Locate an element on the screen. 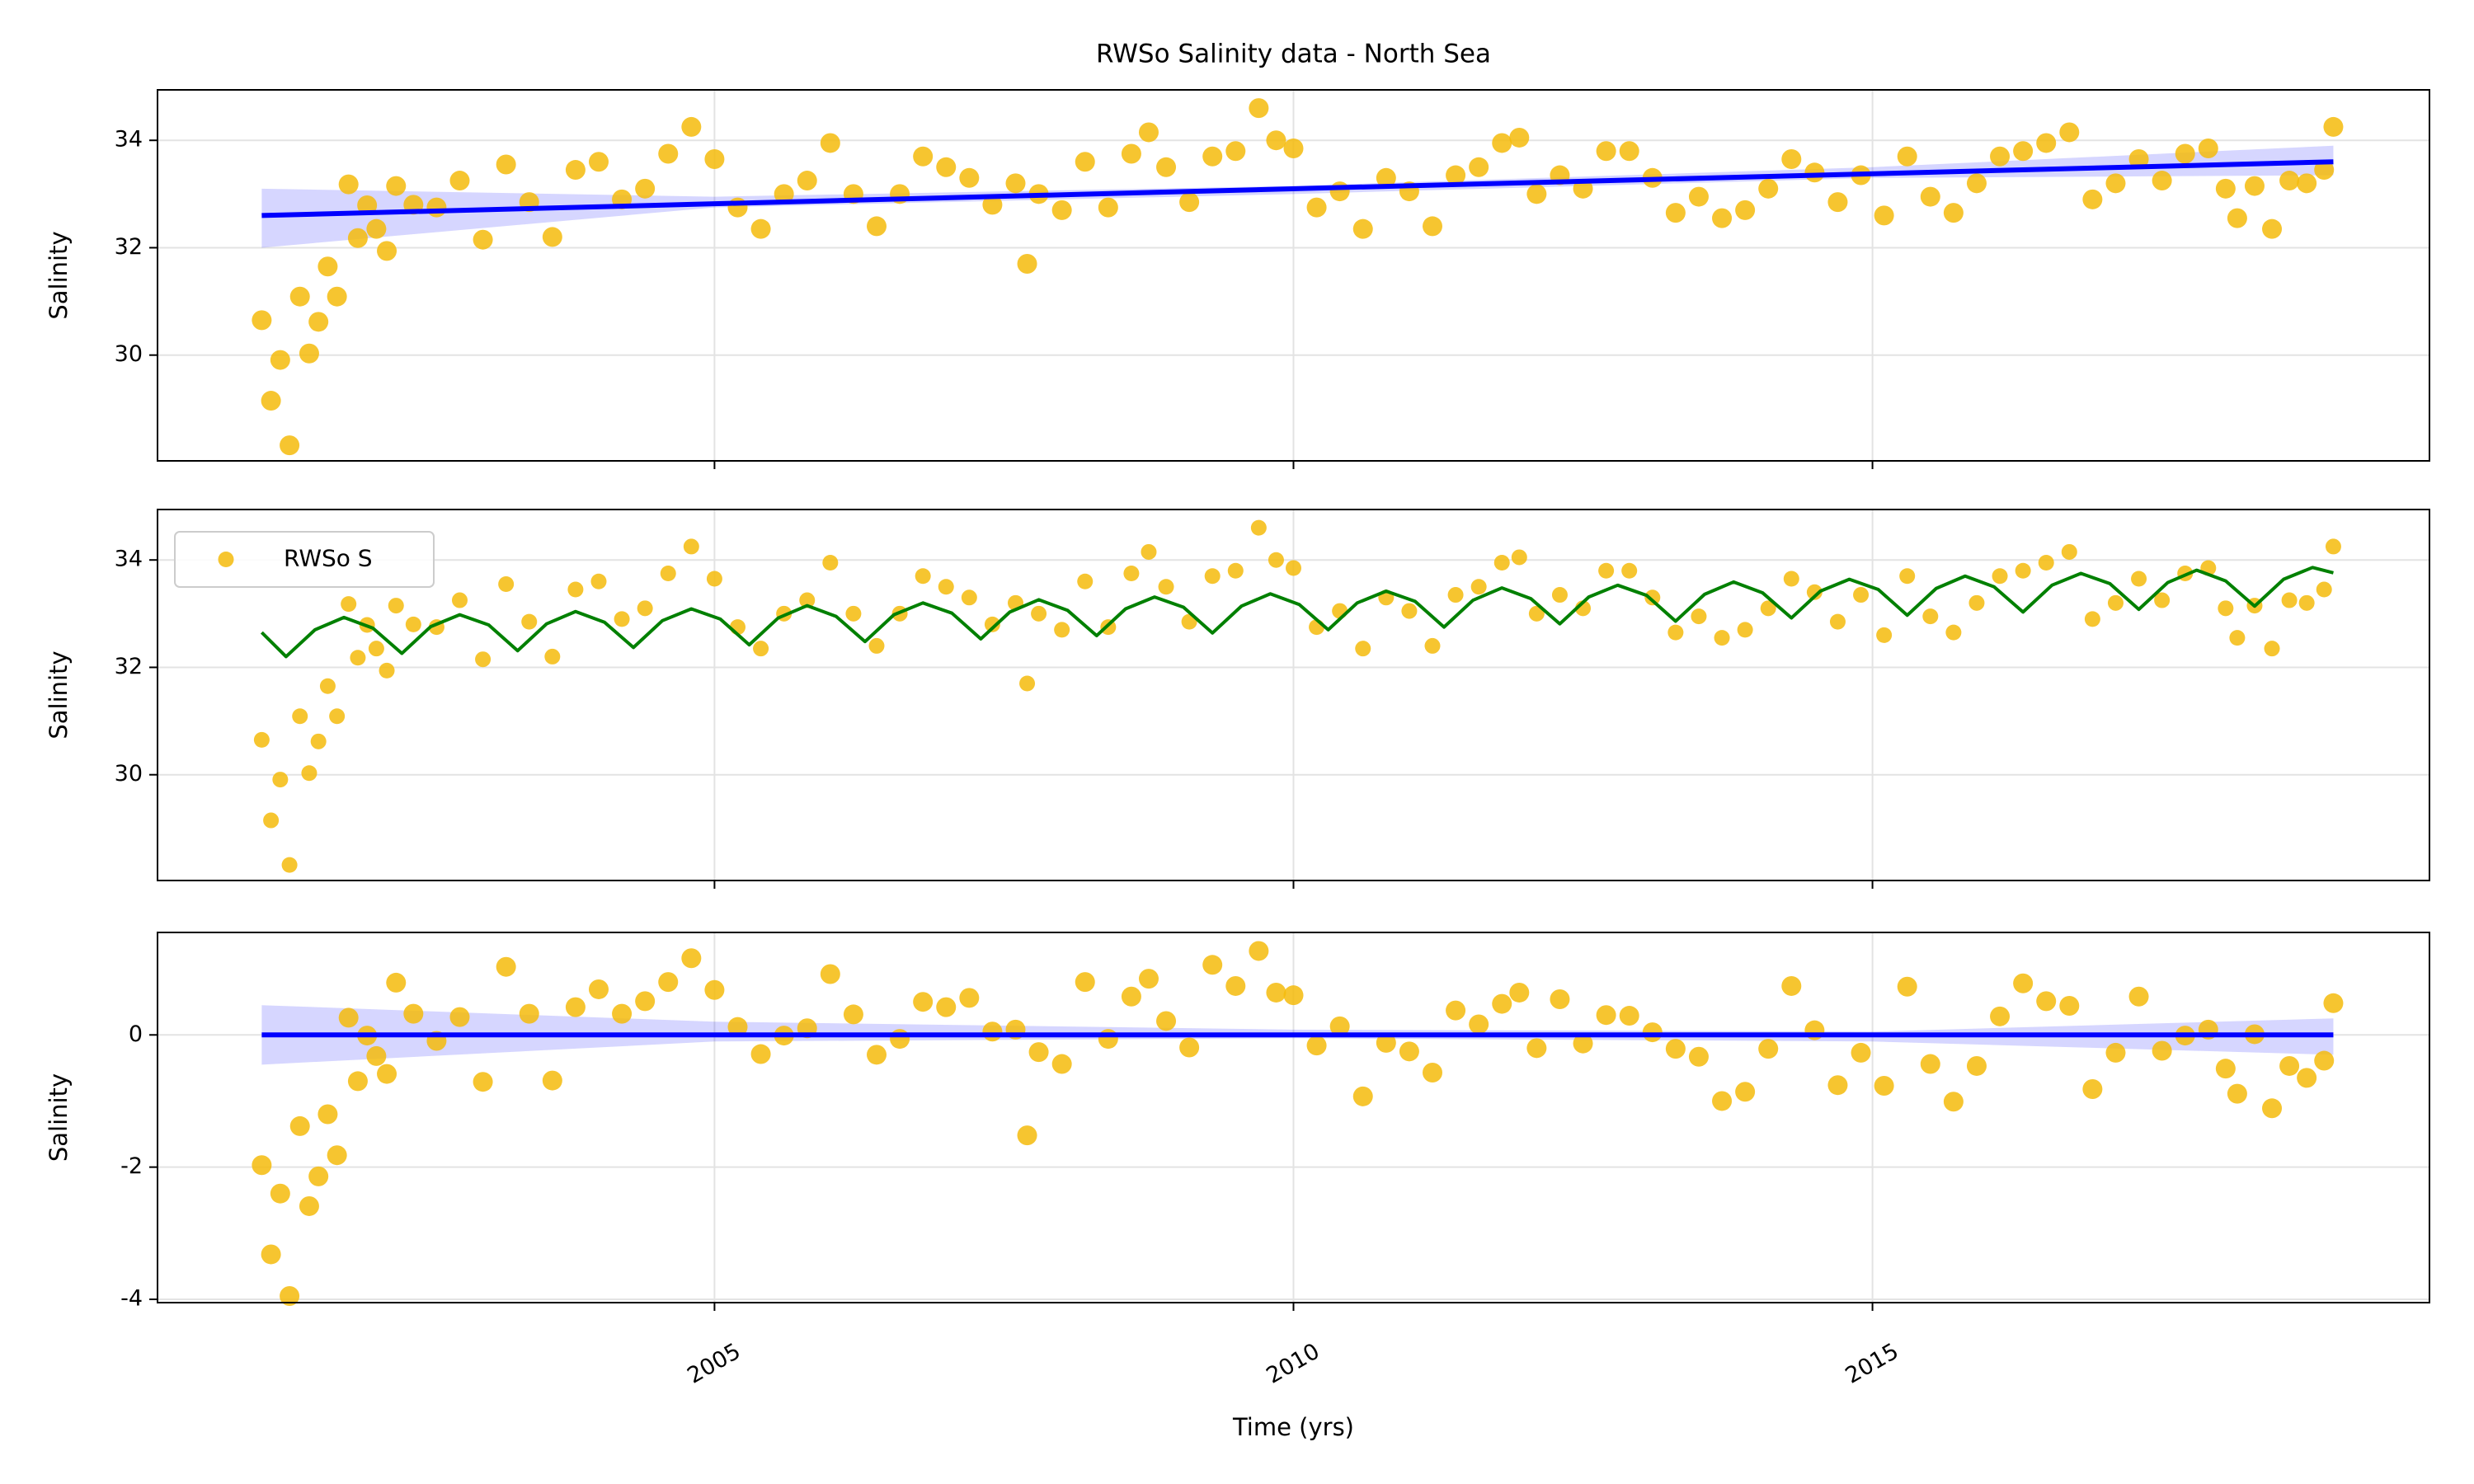 The image size is (2474, 1484). y-tick-label: 32 is located at coordinates (129, 666).